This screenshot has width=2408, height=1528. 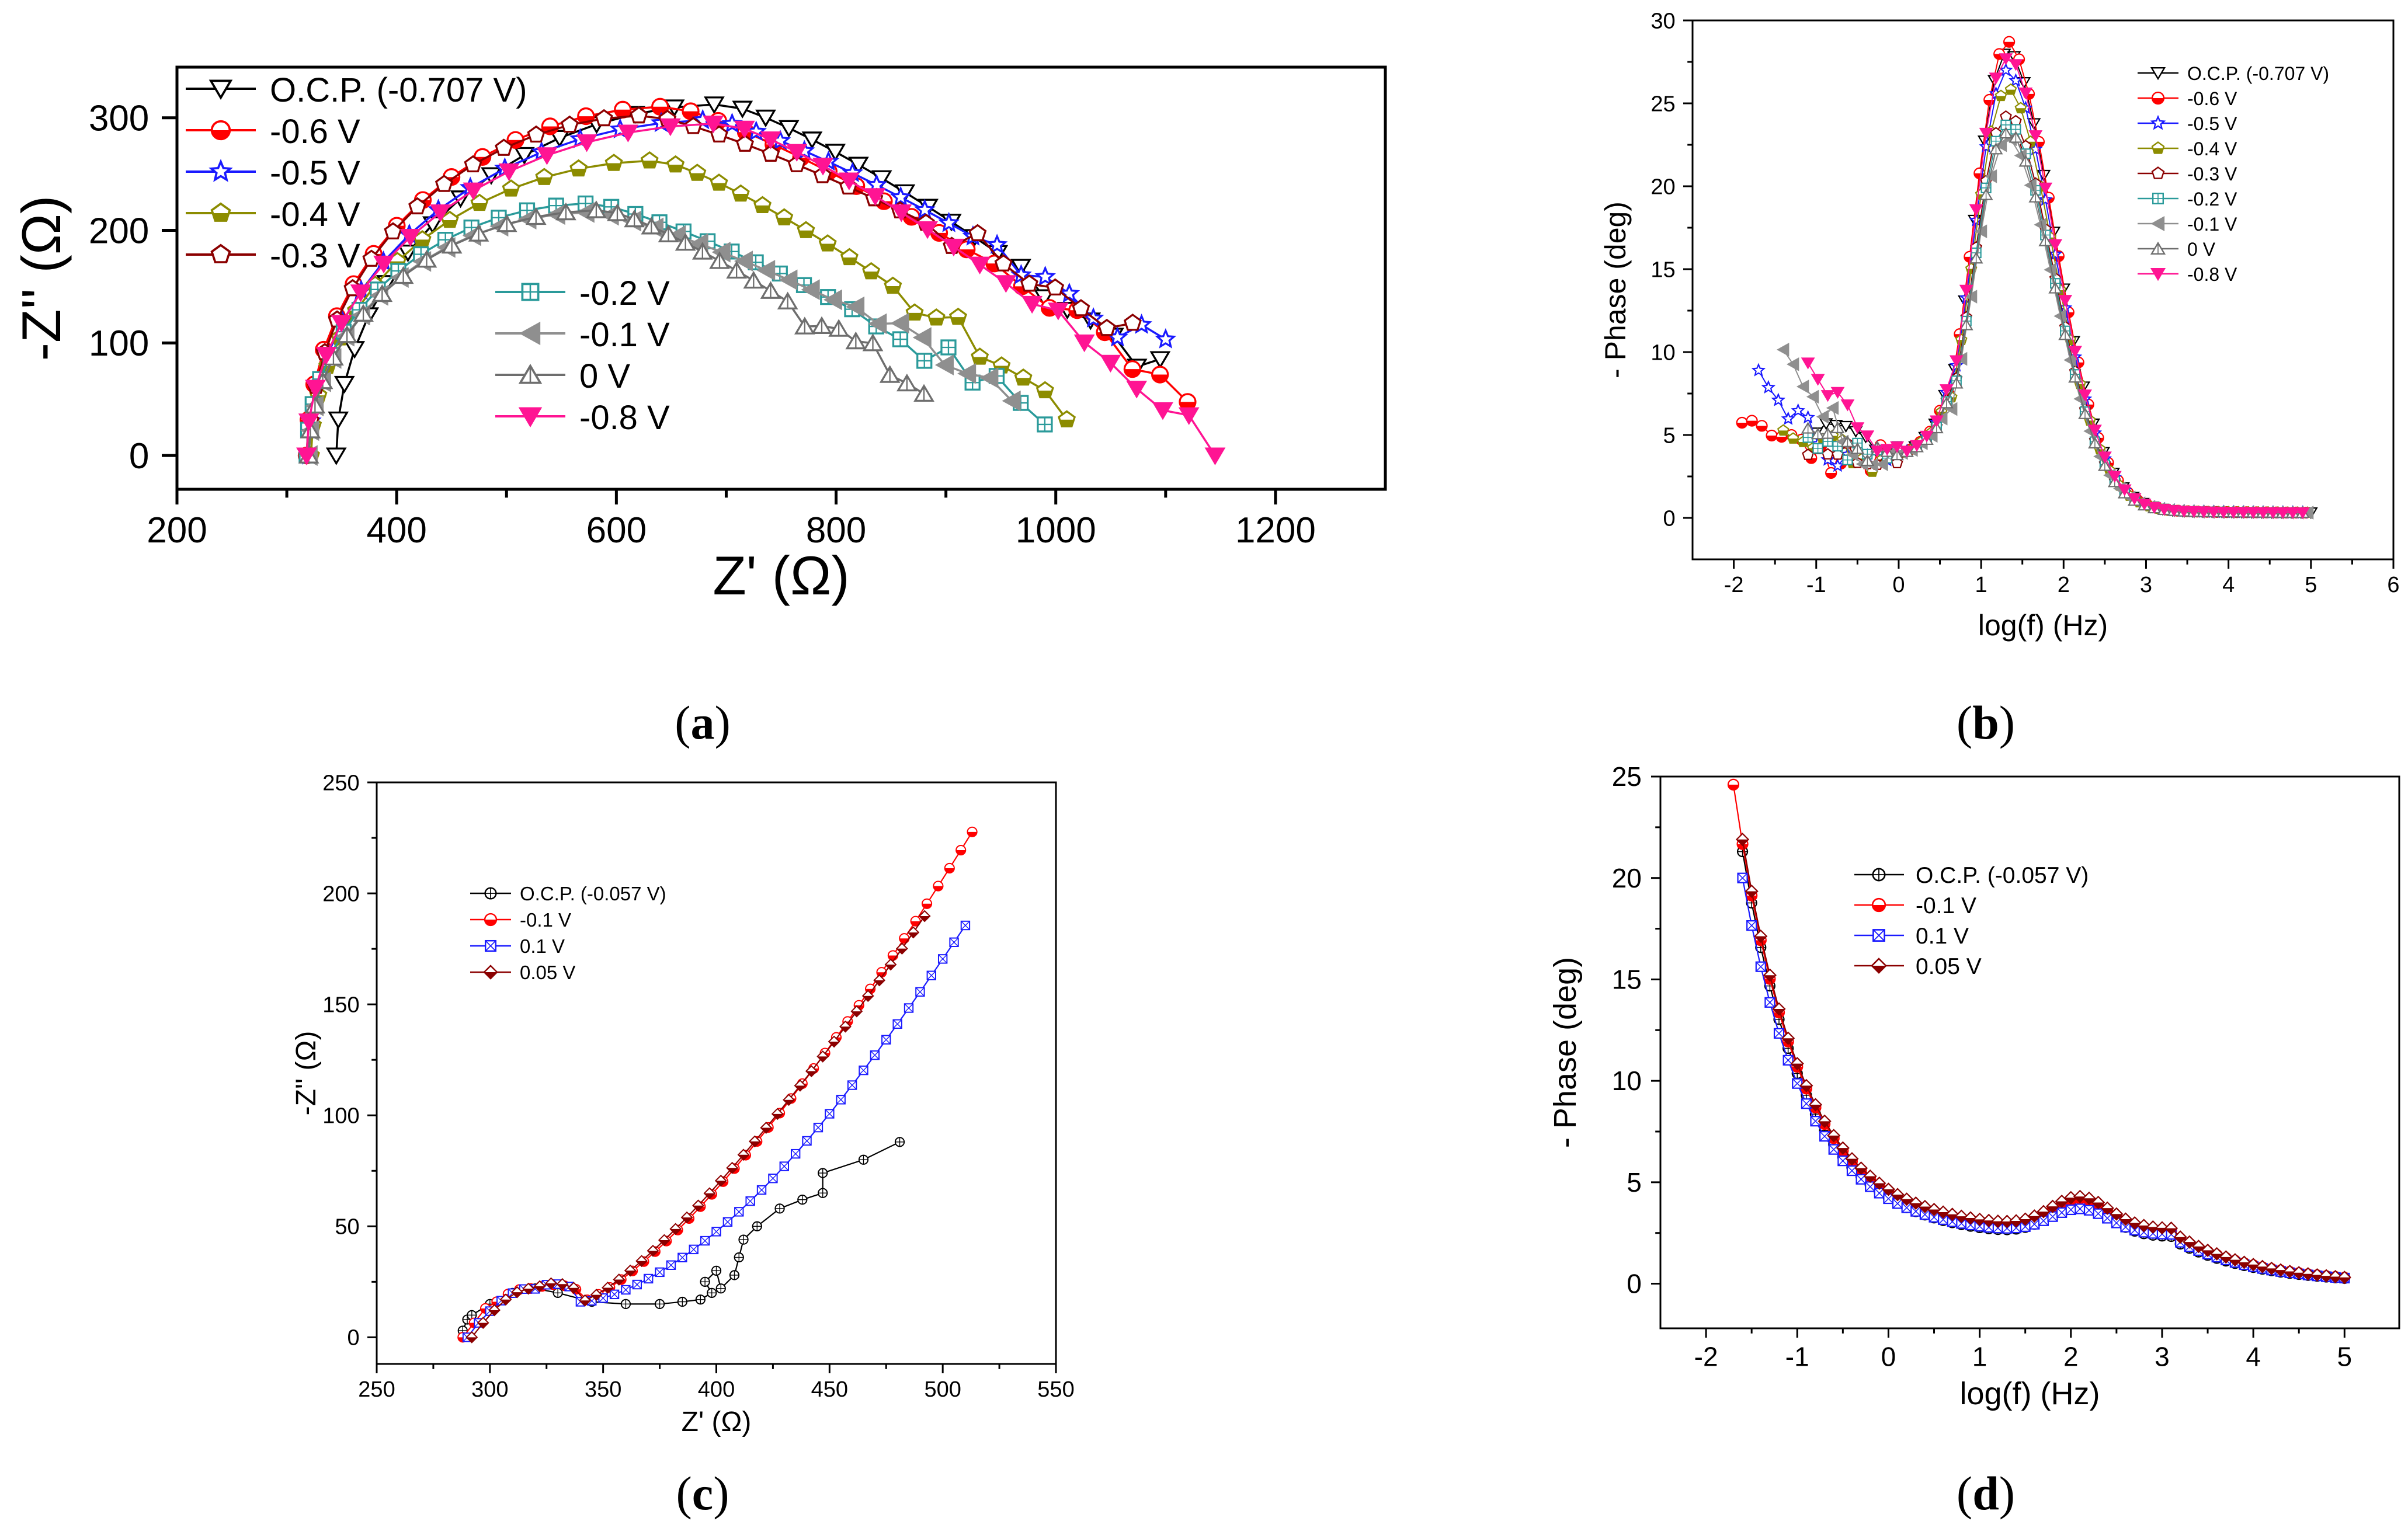 I want to click on y-tick-label: 0, so click(x=139, y=456).